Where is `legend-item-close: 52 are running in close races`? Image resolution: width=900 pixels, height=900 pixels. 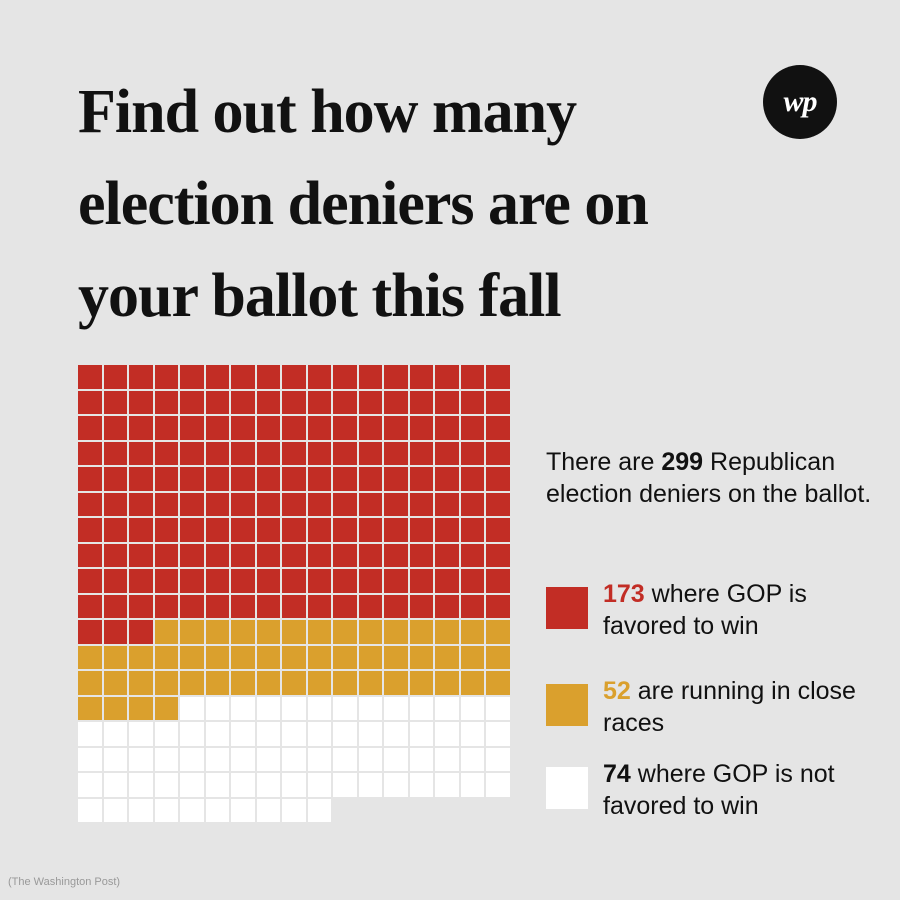 legend-item-close: 52 are running in close races is located at coordinates (716, 714).